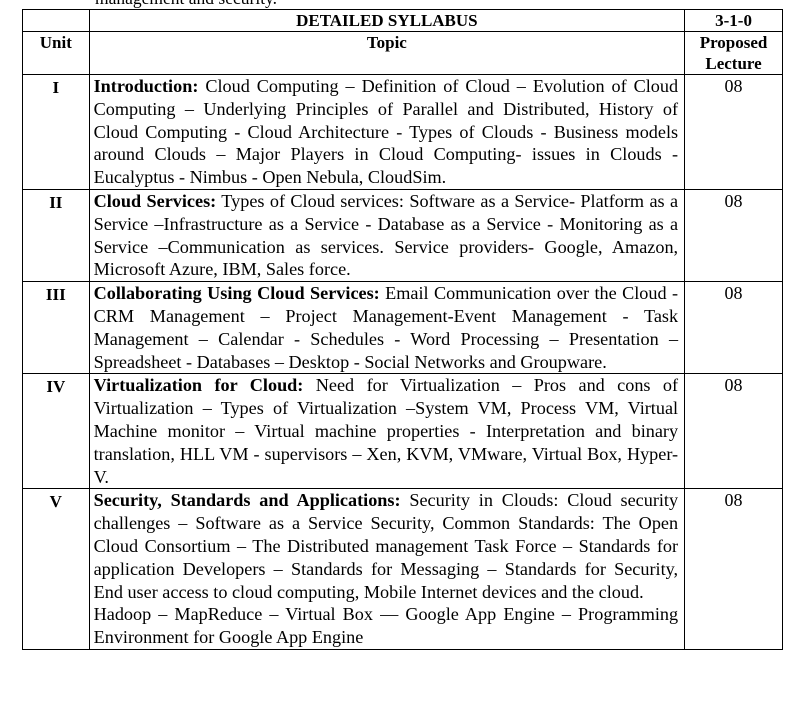  What do you see at coordinates (155, 200) in the screenshot?
I see `topic-heading: Cloud Services:` at bounding box center [155, 200].